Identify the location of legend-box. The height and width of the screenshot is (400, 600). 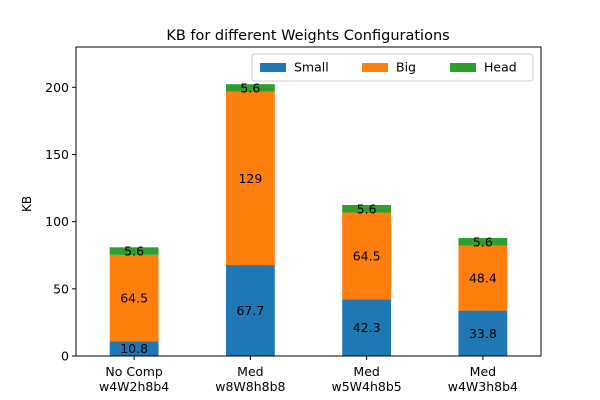
(392, 67).